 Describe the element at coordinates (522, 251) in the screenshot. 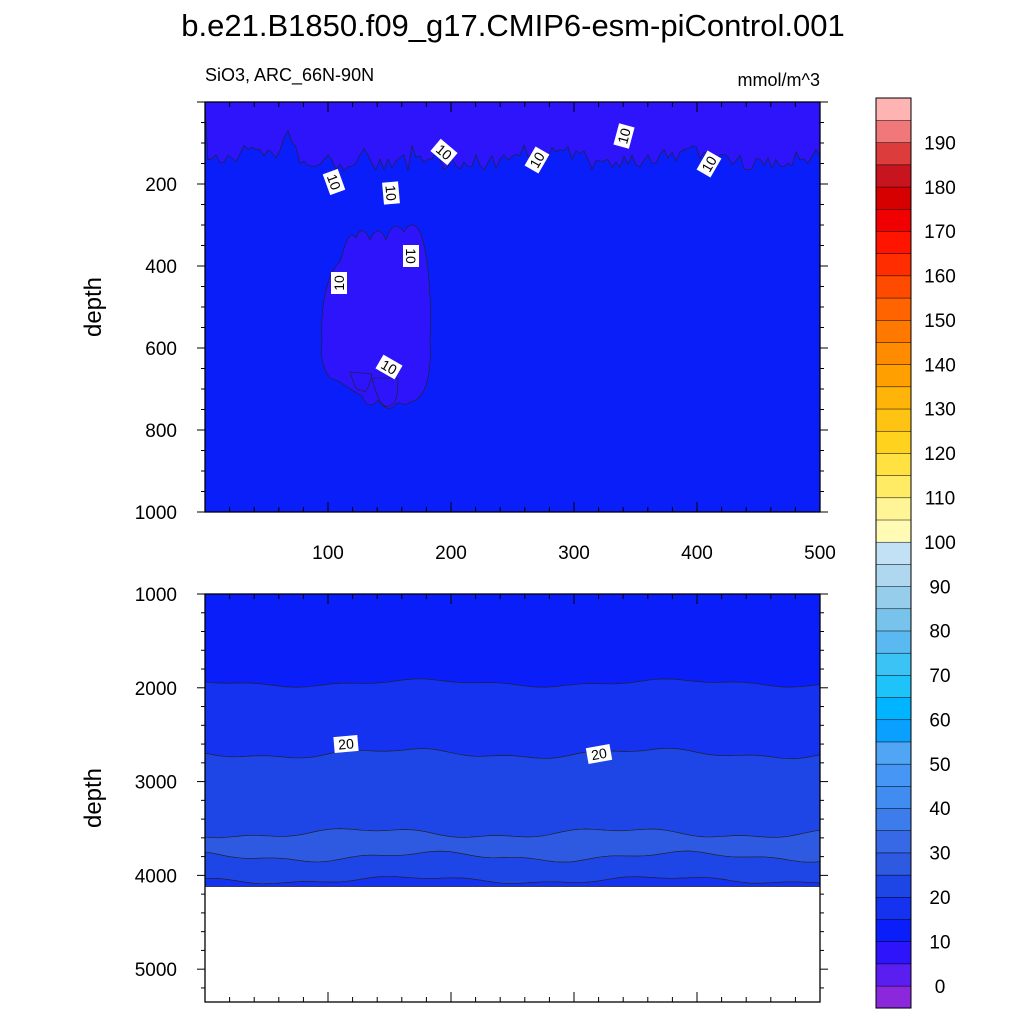

I see `upper-panel-contour-labels: 10 10 10 10 10 10 10 10 10` at that location.